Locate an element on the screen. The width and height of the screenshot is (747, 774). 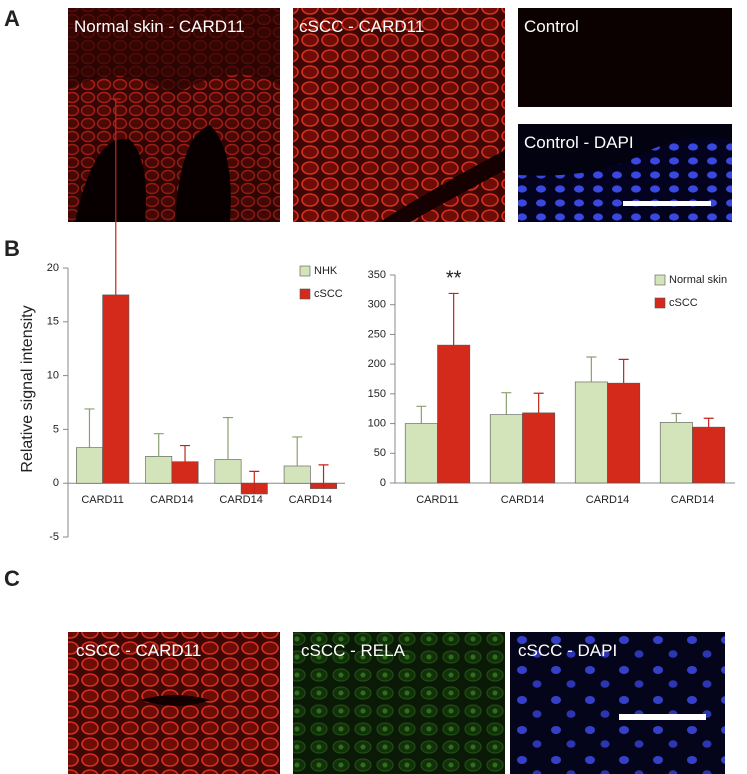
y-tick-label: 100 is located at coordinates (377, 423).